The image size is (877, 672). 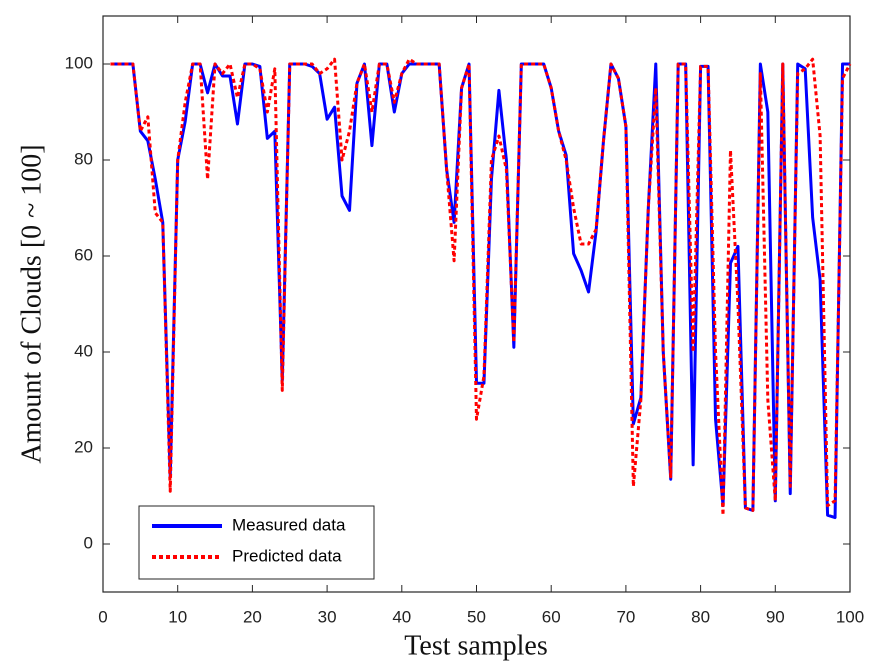 I want to click on x-tick-label: 60, so click(x=551, y=616).